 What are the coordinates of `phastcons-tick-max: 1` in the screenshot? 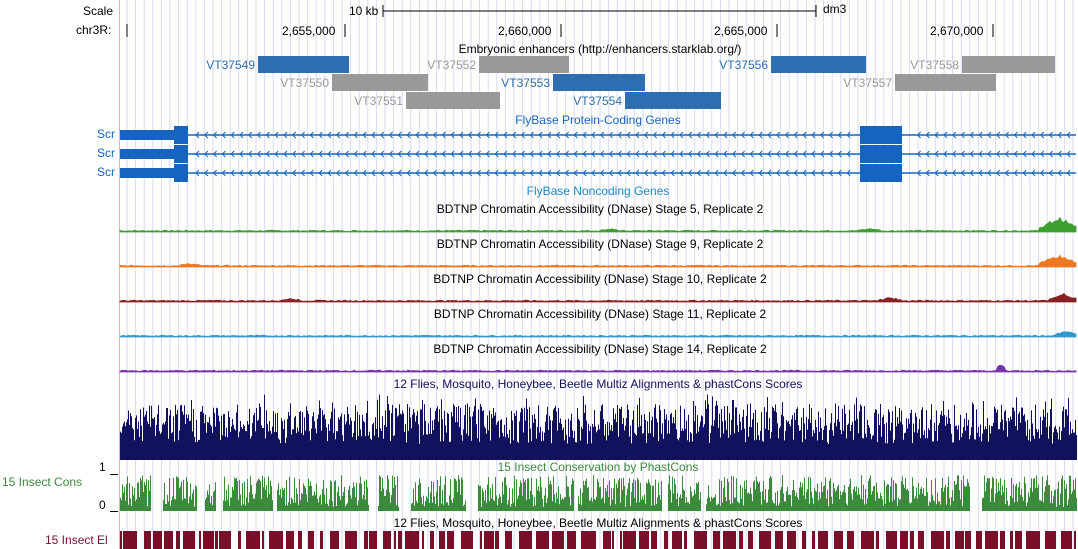 It's located at (102, 467).